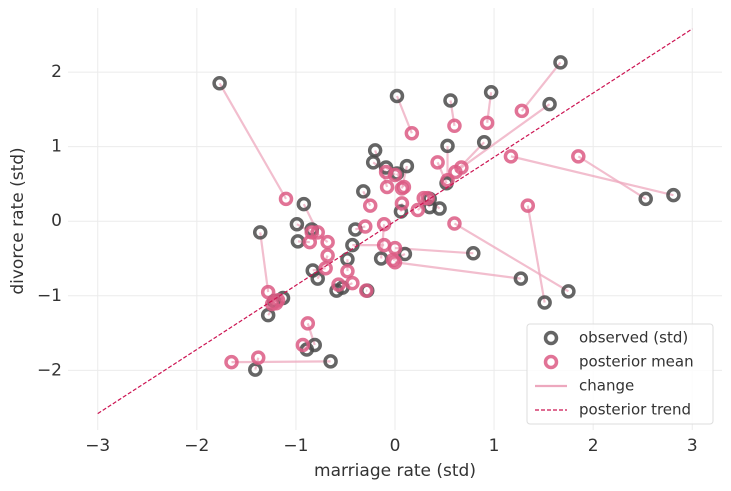  What do you see at coordinates (636, 362) in the screenshot?
I see `legend-label: posterior mean` at bounding box center [636, 362].